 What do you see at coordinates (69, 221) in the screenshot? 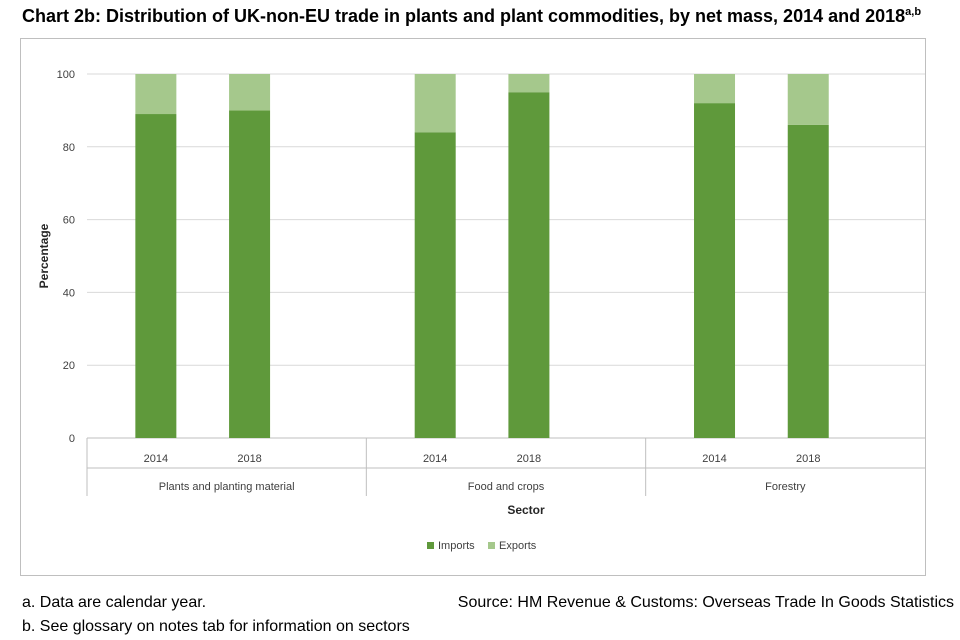
I see `y-tick-label: 60` at bounding box center [69, 221].